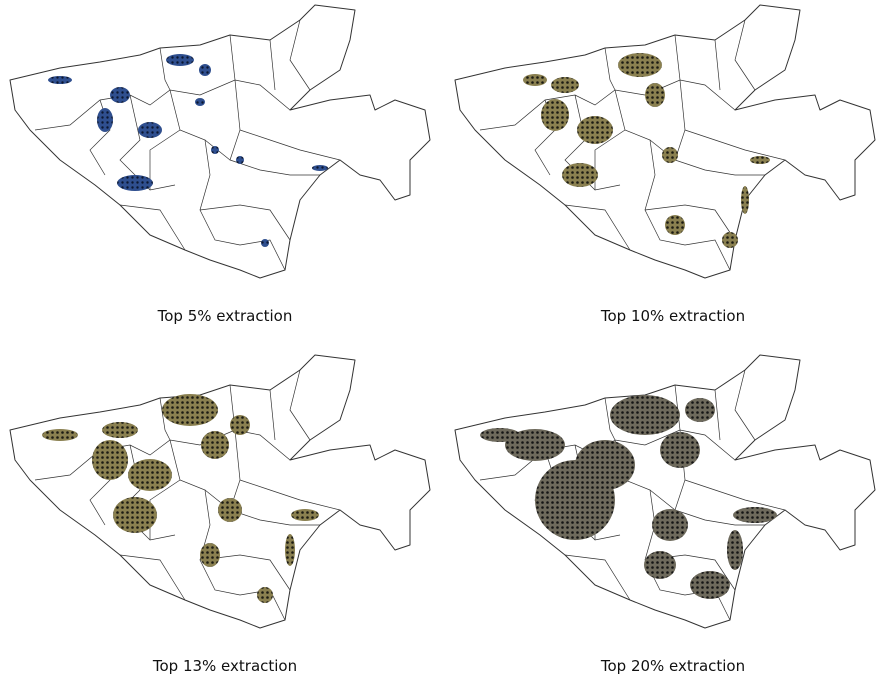 Image resolution: width=889 pixels, height=681 pixels. What do you see at coordinates (672, 666) in the screenshot?
I see `caption: Top 20% extraction` at bounding box center [672, 666].